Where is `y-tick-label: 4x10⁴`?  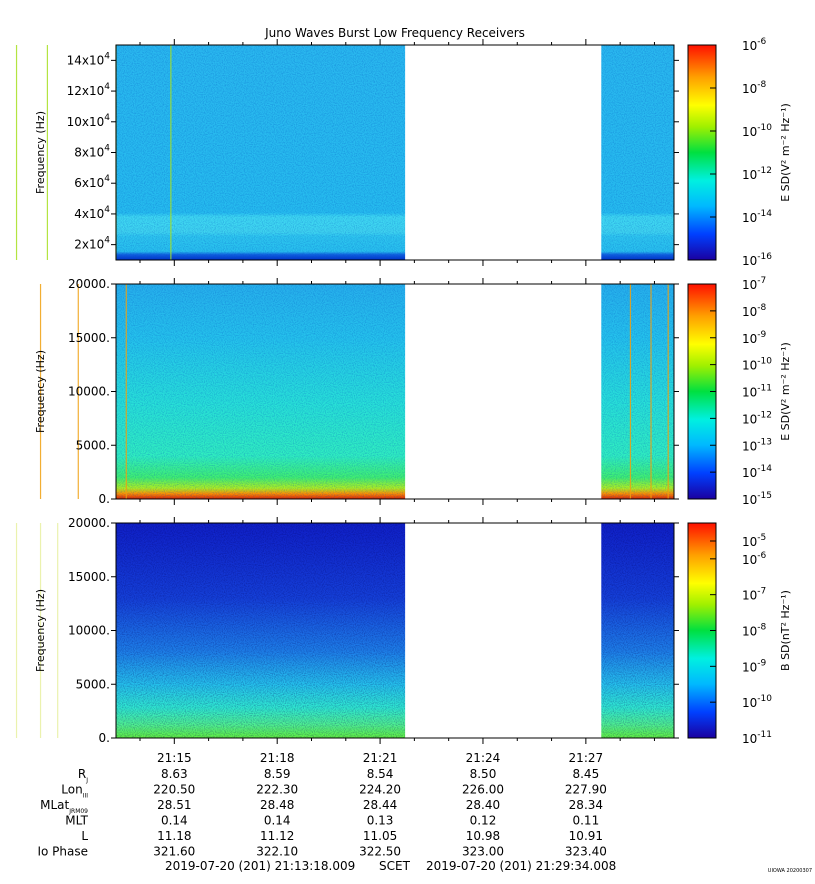
y-tick-label: 4x10⁴ is located at coordinates (92, 213).